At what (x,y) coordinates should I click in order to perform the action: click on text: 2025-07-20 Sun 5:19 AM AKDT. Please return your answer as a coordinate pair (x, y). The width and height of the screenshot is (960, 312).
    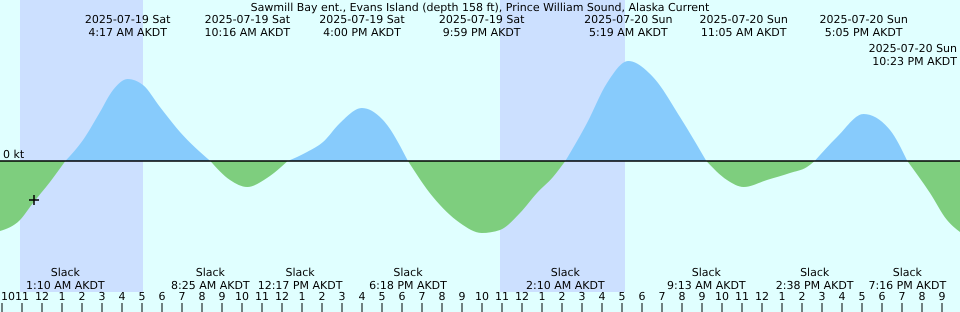
    Looking at the image, I should click on (628, 26).